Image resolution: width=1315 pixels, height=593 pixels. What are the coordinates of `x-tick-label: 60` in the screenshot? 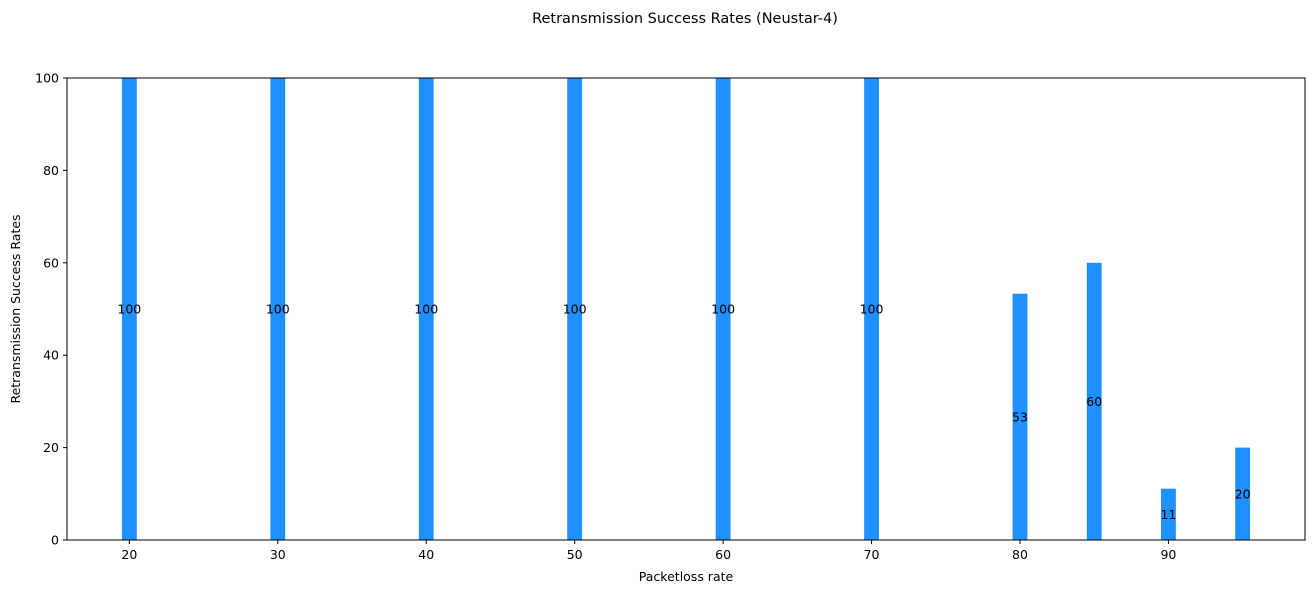 It's located at (723, 554).